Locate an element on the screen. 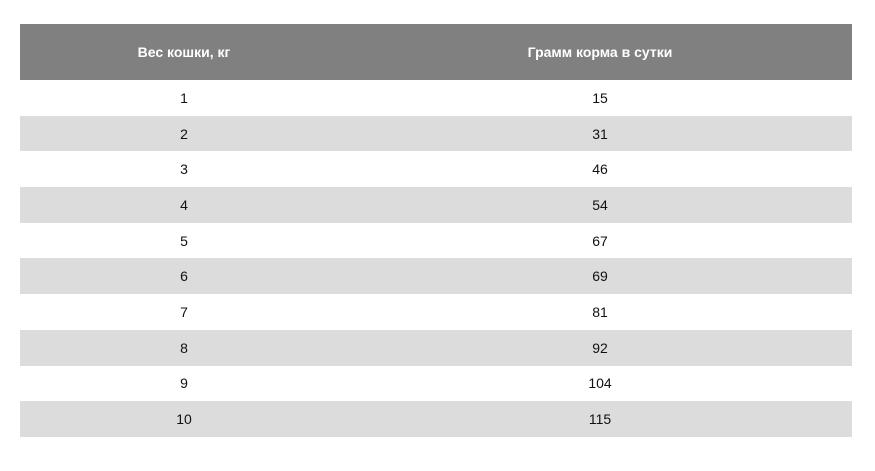 The height and width of the screenshot is (471, 875). table-row: 8 92 is located at coordinates (436, 347).